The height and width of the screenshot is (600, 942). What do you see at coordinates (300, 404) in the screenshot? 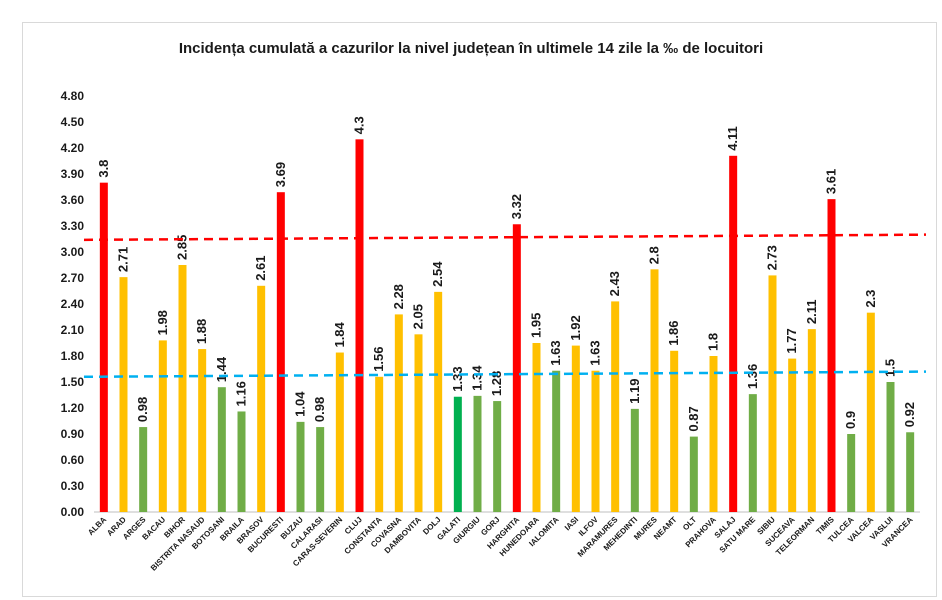
I see `value-label: 1.04` at bounding box center [300, 404].